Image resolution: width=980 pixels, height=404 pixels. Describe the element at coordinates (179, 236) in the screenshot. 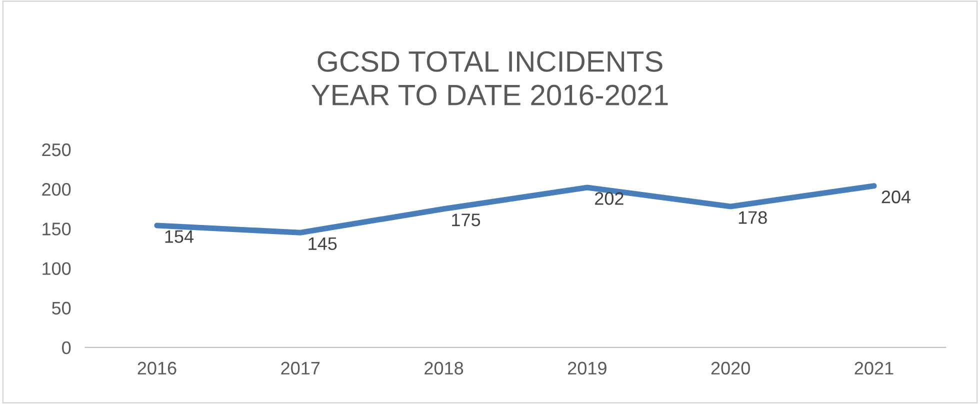

I see `data-label: 154` at that location.